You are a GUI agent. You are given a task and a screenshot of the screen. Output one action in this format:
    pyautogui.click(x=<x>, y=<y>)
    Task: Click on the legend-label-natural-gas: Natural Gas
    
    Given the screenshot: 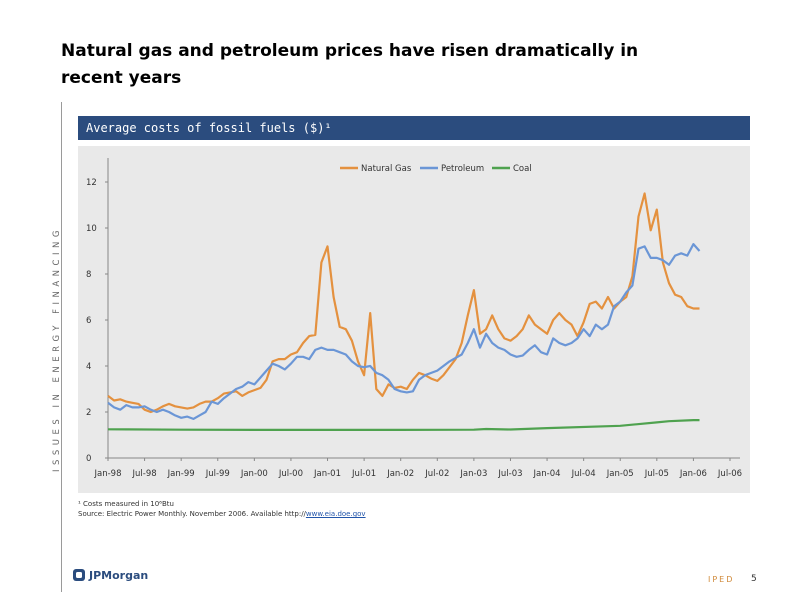 What is the action you would take?
    pyautogui.click(x=386, y=169)
    